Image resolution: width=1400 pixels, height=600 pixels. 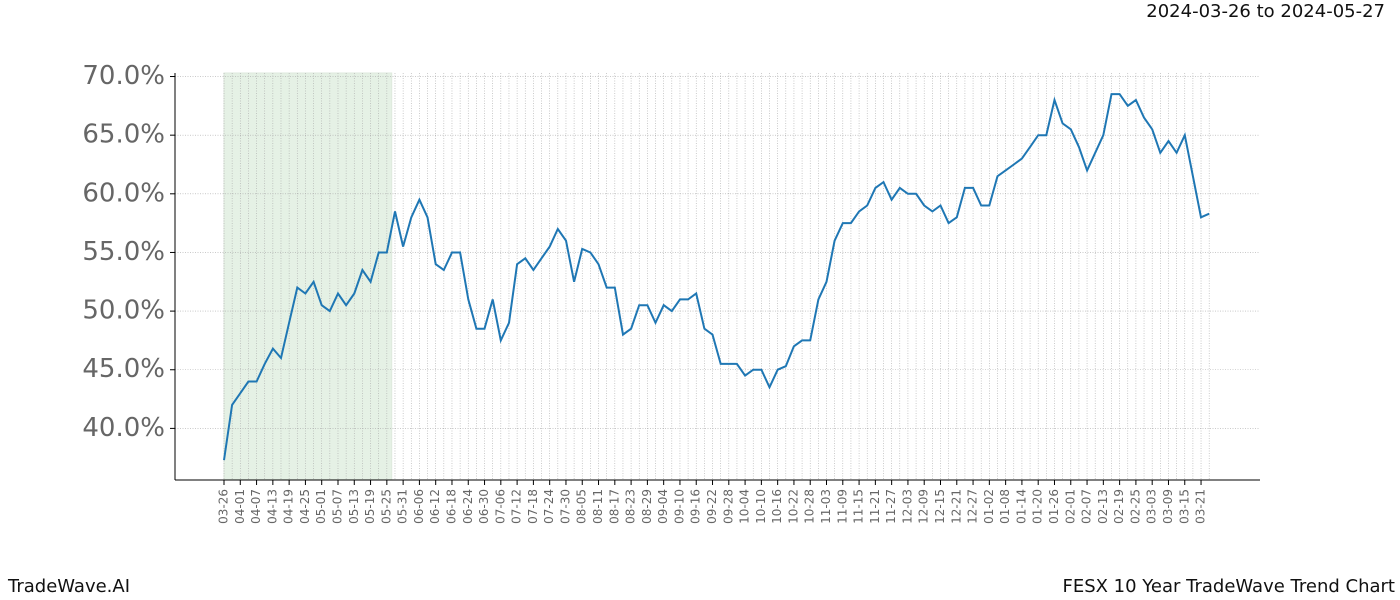 What do you see at coordinates (663, 506) in the screenshot?
I see `x-tick-label: 09-04` at bounding box center [663, 506].